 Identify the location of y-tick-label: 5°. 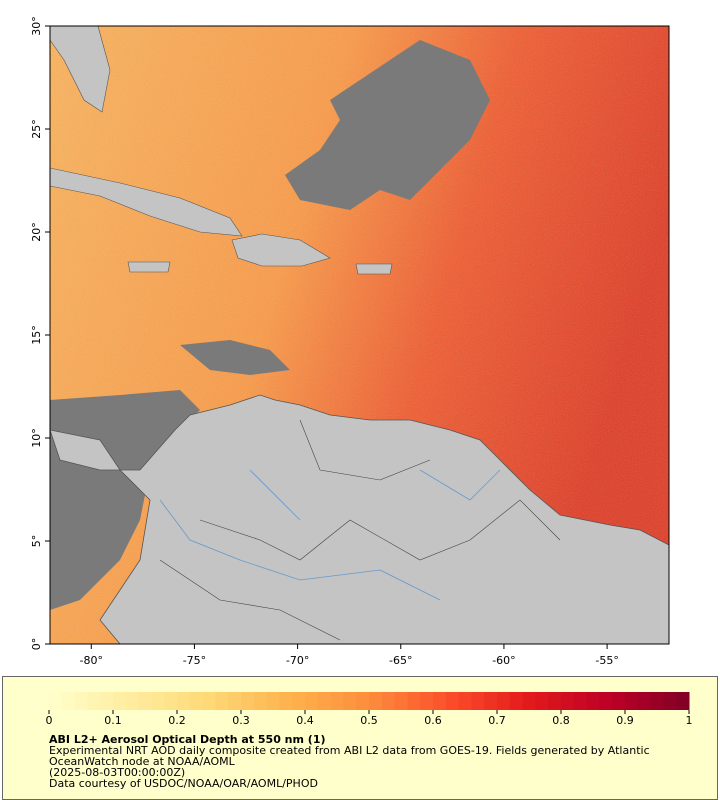
(36, 541).